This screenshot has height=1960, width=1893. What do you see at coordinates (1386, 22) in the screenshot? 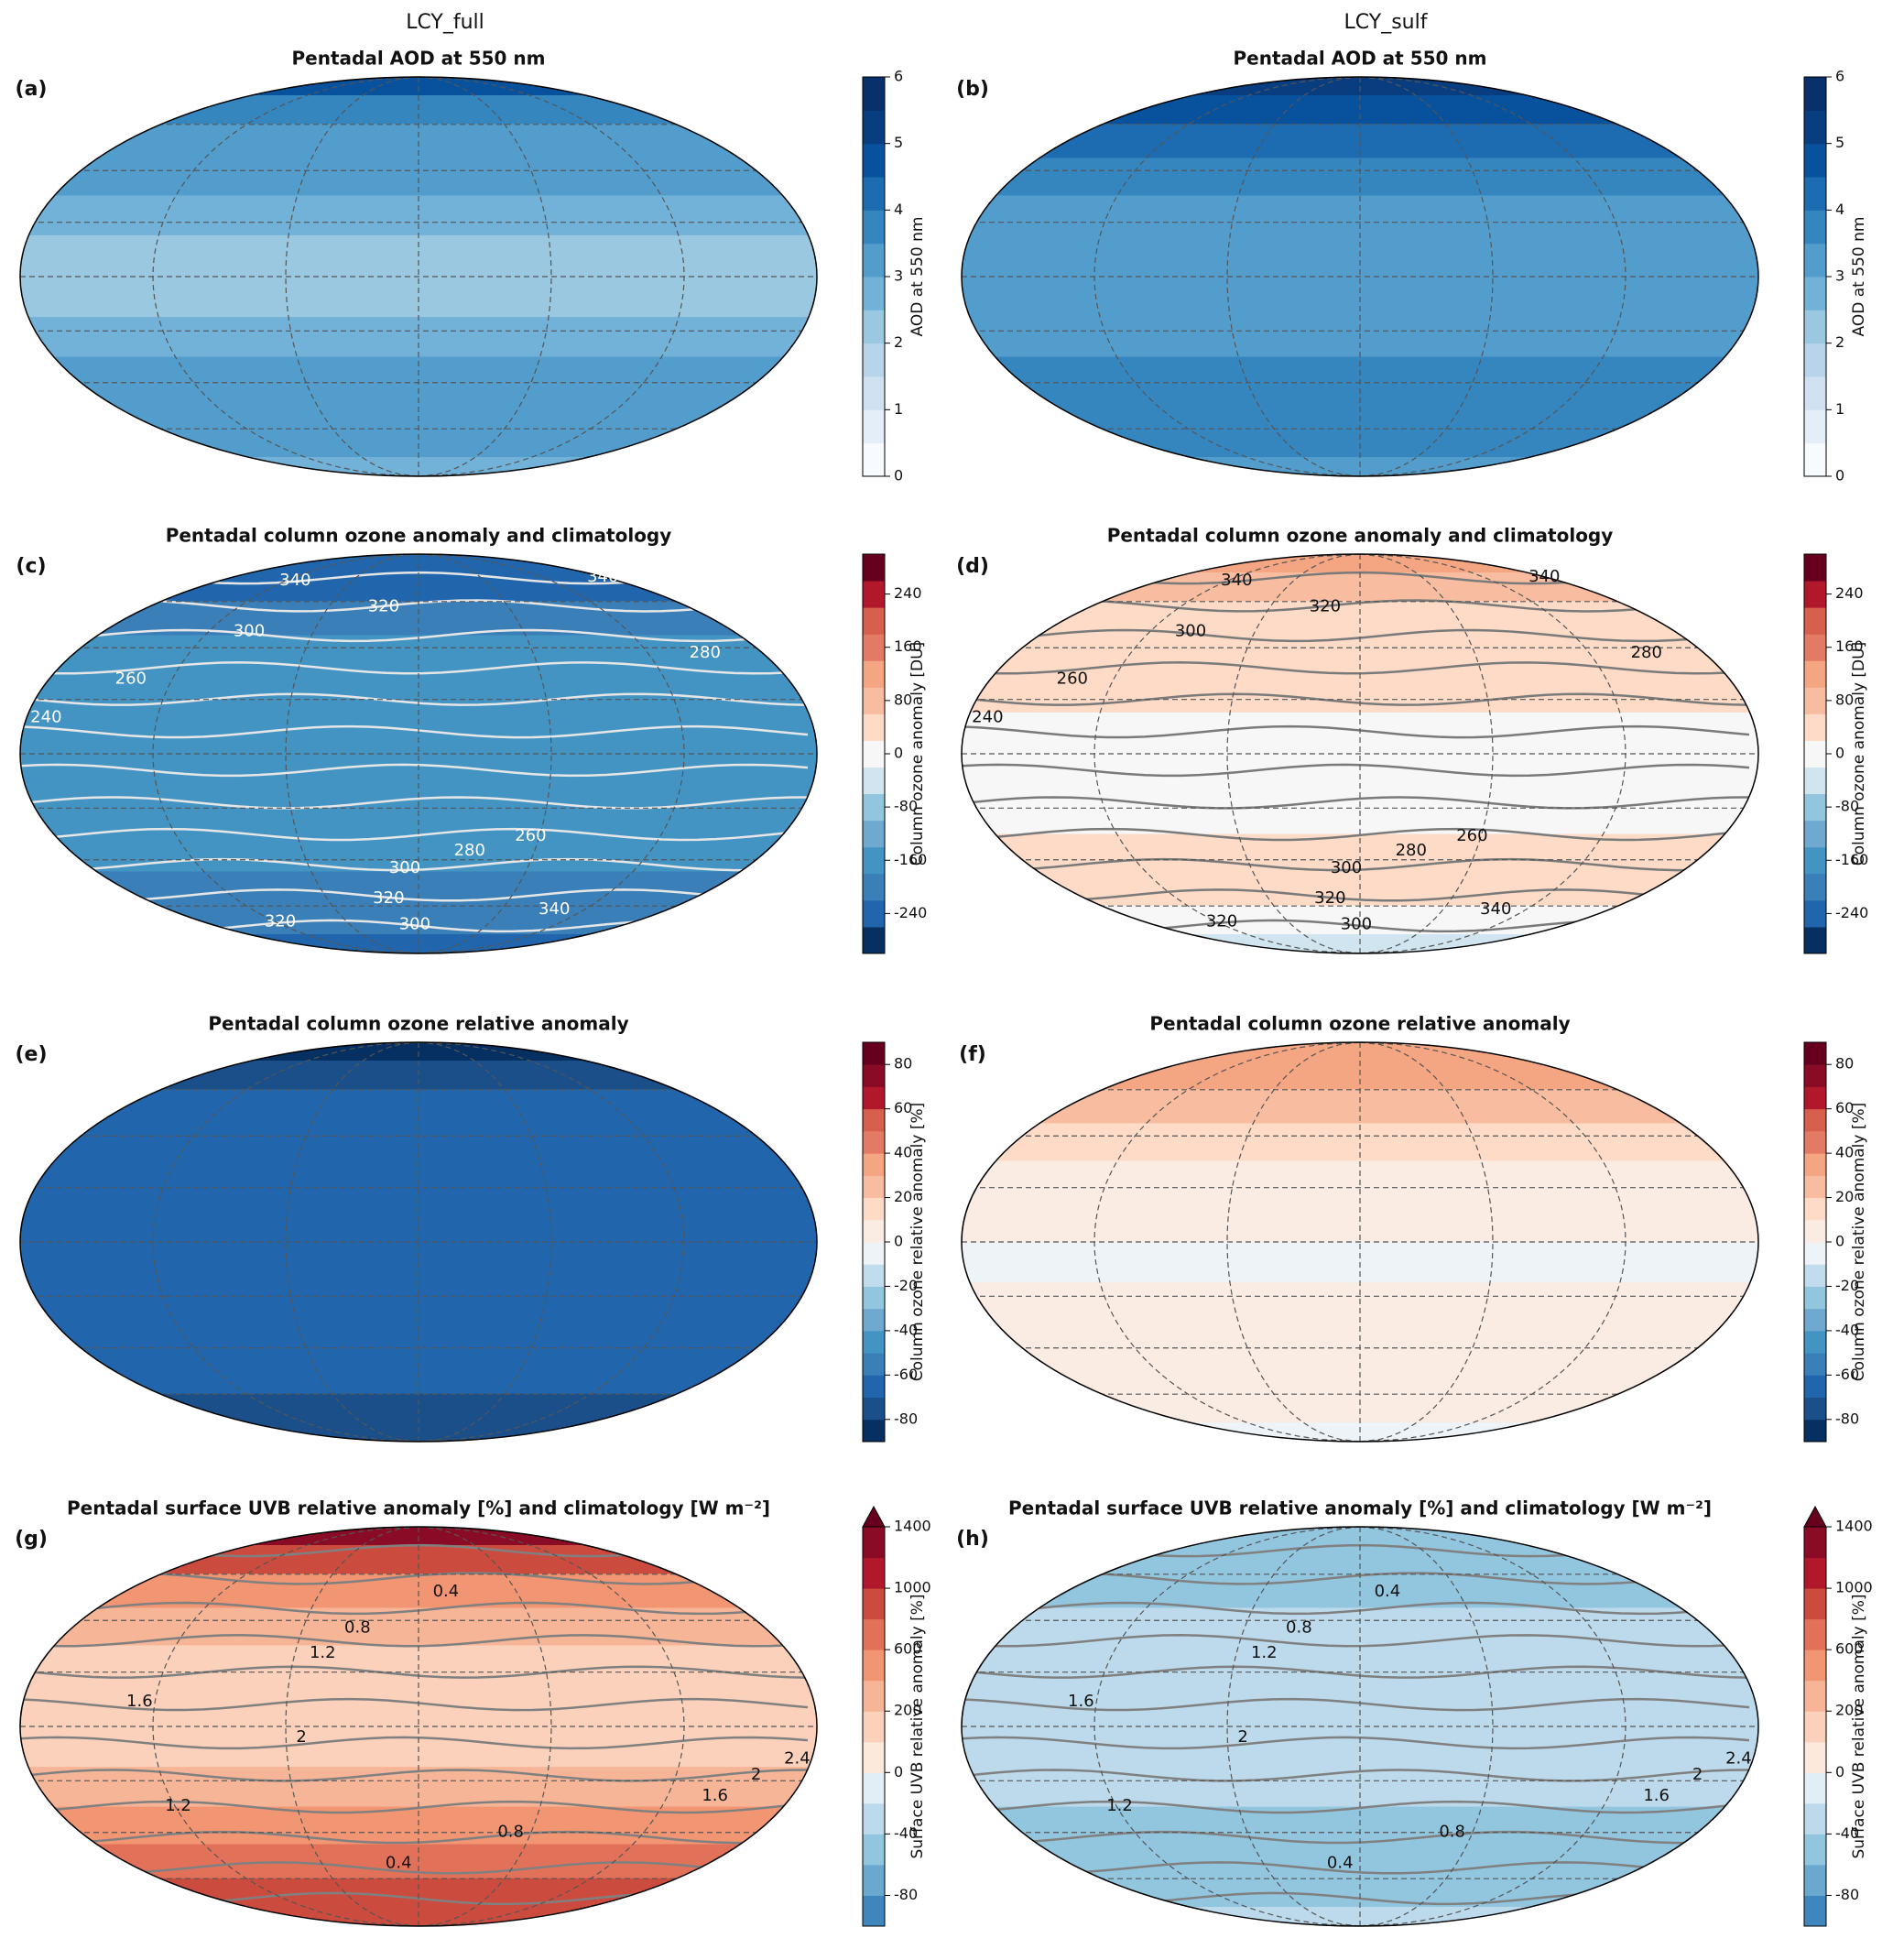
I see `column-header: LCY_sulf` at bounding box center [1386, 22].